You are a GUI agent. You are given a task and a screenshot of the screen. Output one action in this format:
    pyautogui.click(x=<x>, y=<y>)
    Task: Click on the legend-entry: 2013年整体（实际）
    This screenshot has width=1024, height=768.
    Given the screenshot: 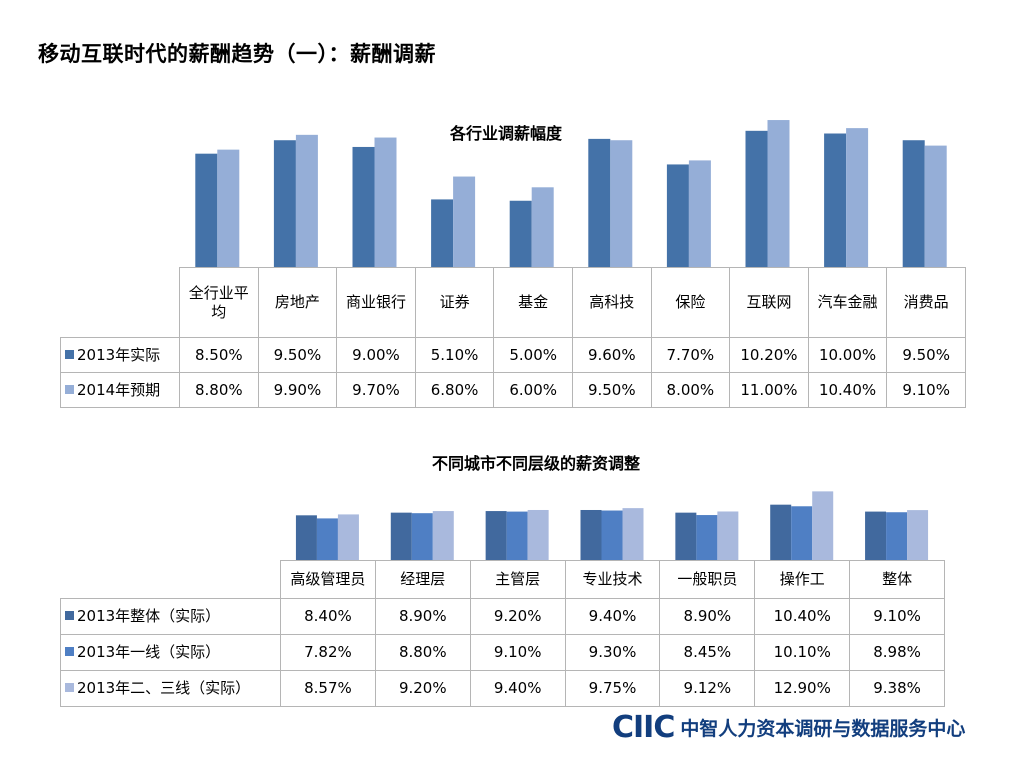 What is the action you would take?
    pyautogui.click(x=170, y=616)
    